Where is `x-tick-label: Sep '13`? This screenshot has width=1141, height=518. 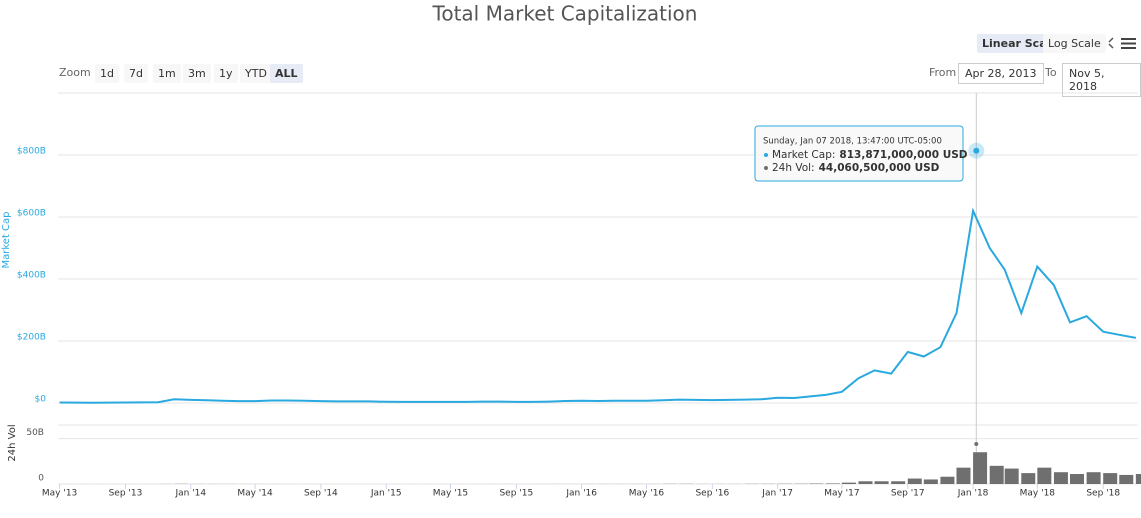
x-tick-label: Sep '13 is located at coordinates (126, 494).